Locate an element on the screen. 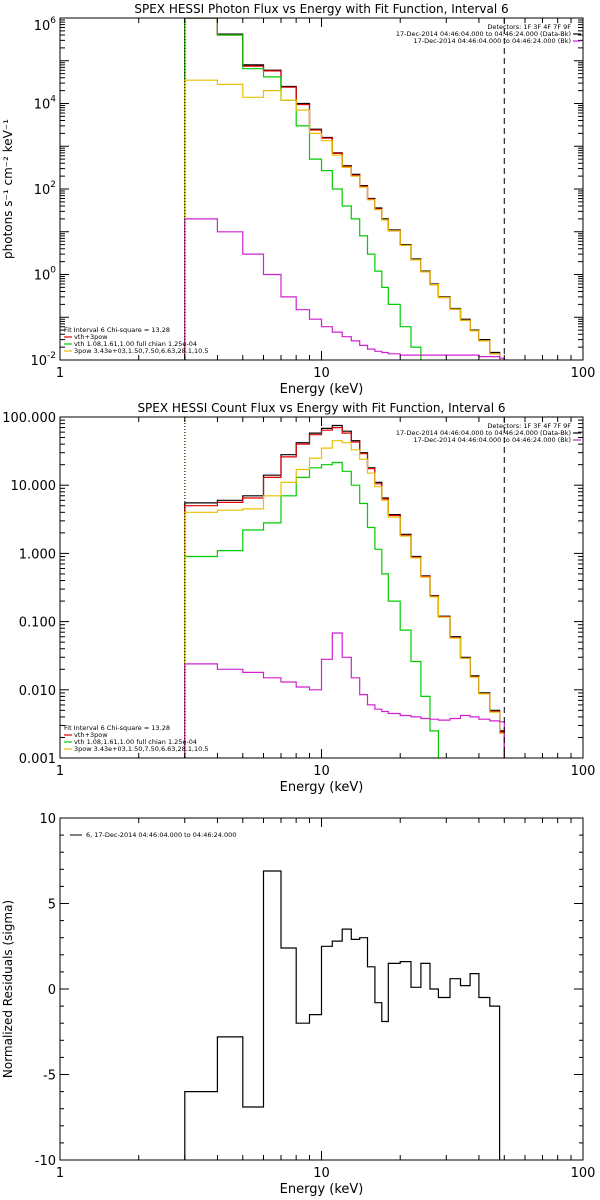 This screenshot has width=600, height=1200. y-tick-label: 5 is located at coordinates (52, 905).